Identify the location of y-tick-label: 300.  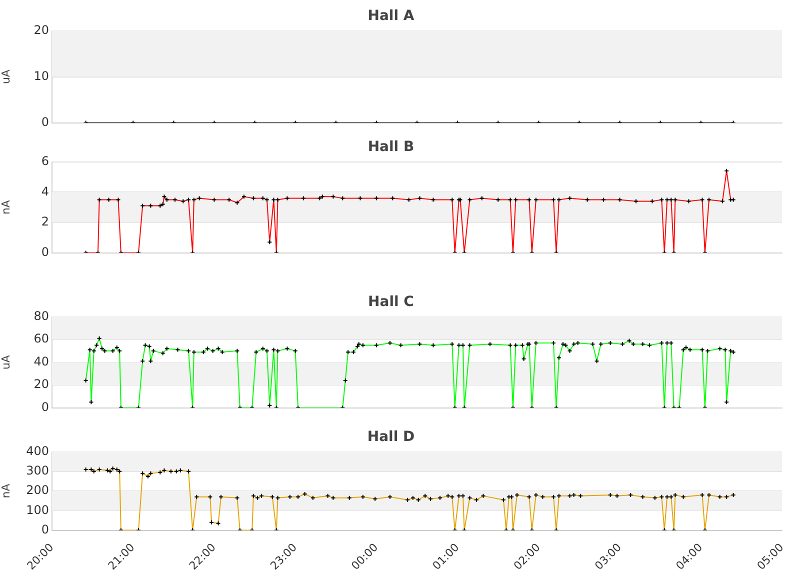
(37, 471).